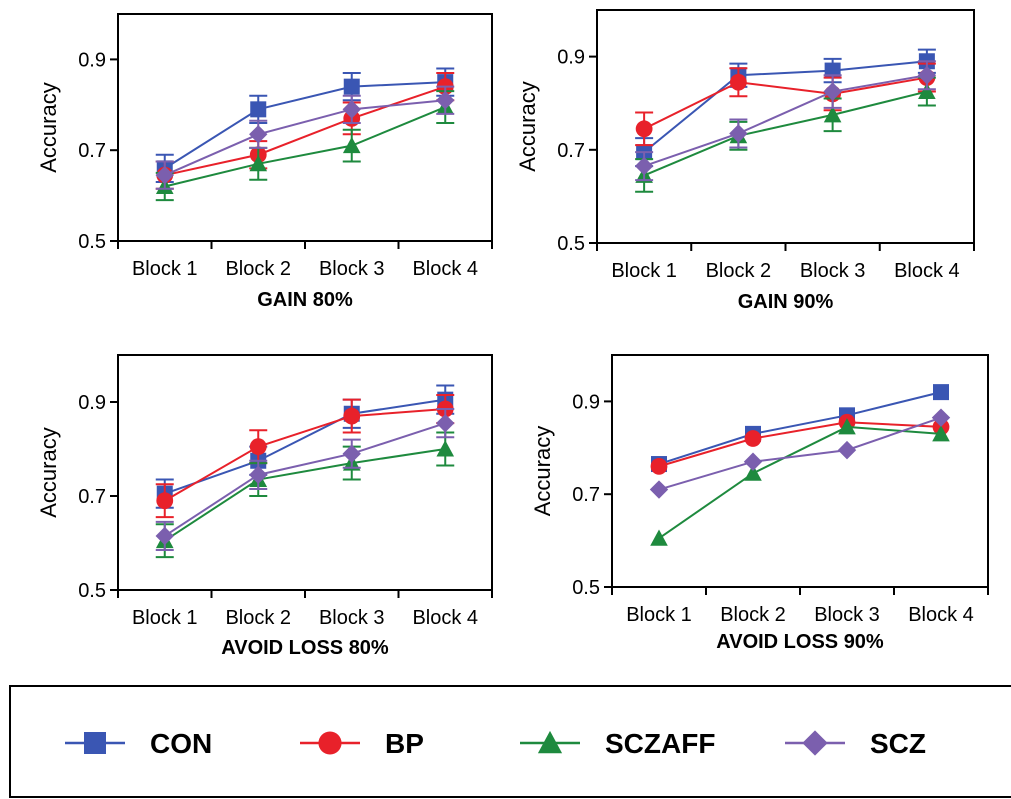 The height and width of the screenshot is (799, 1011). What do you see at coordinates (786, 302) in the screenshot?
I see `panel-title: GAIN 90%` at bounding box center [786, 302].